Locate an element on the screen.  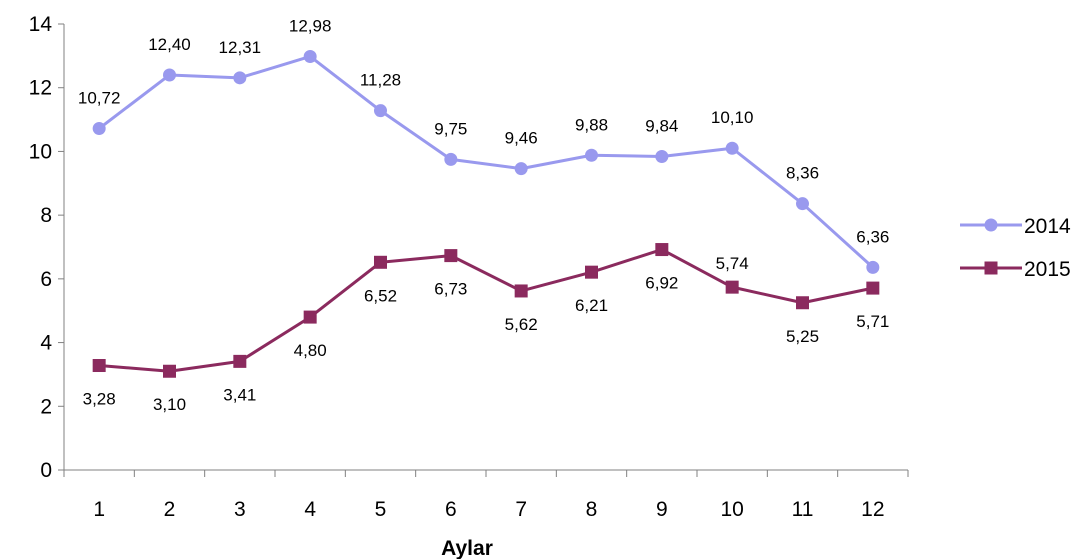
x-tick-label: 10 is located at coordinates (731, 509).